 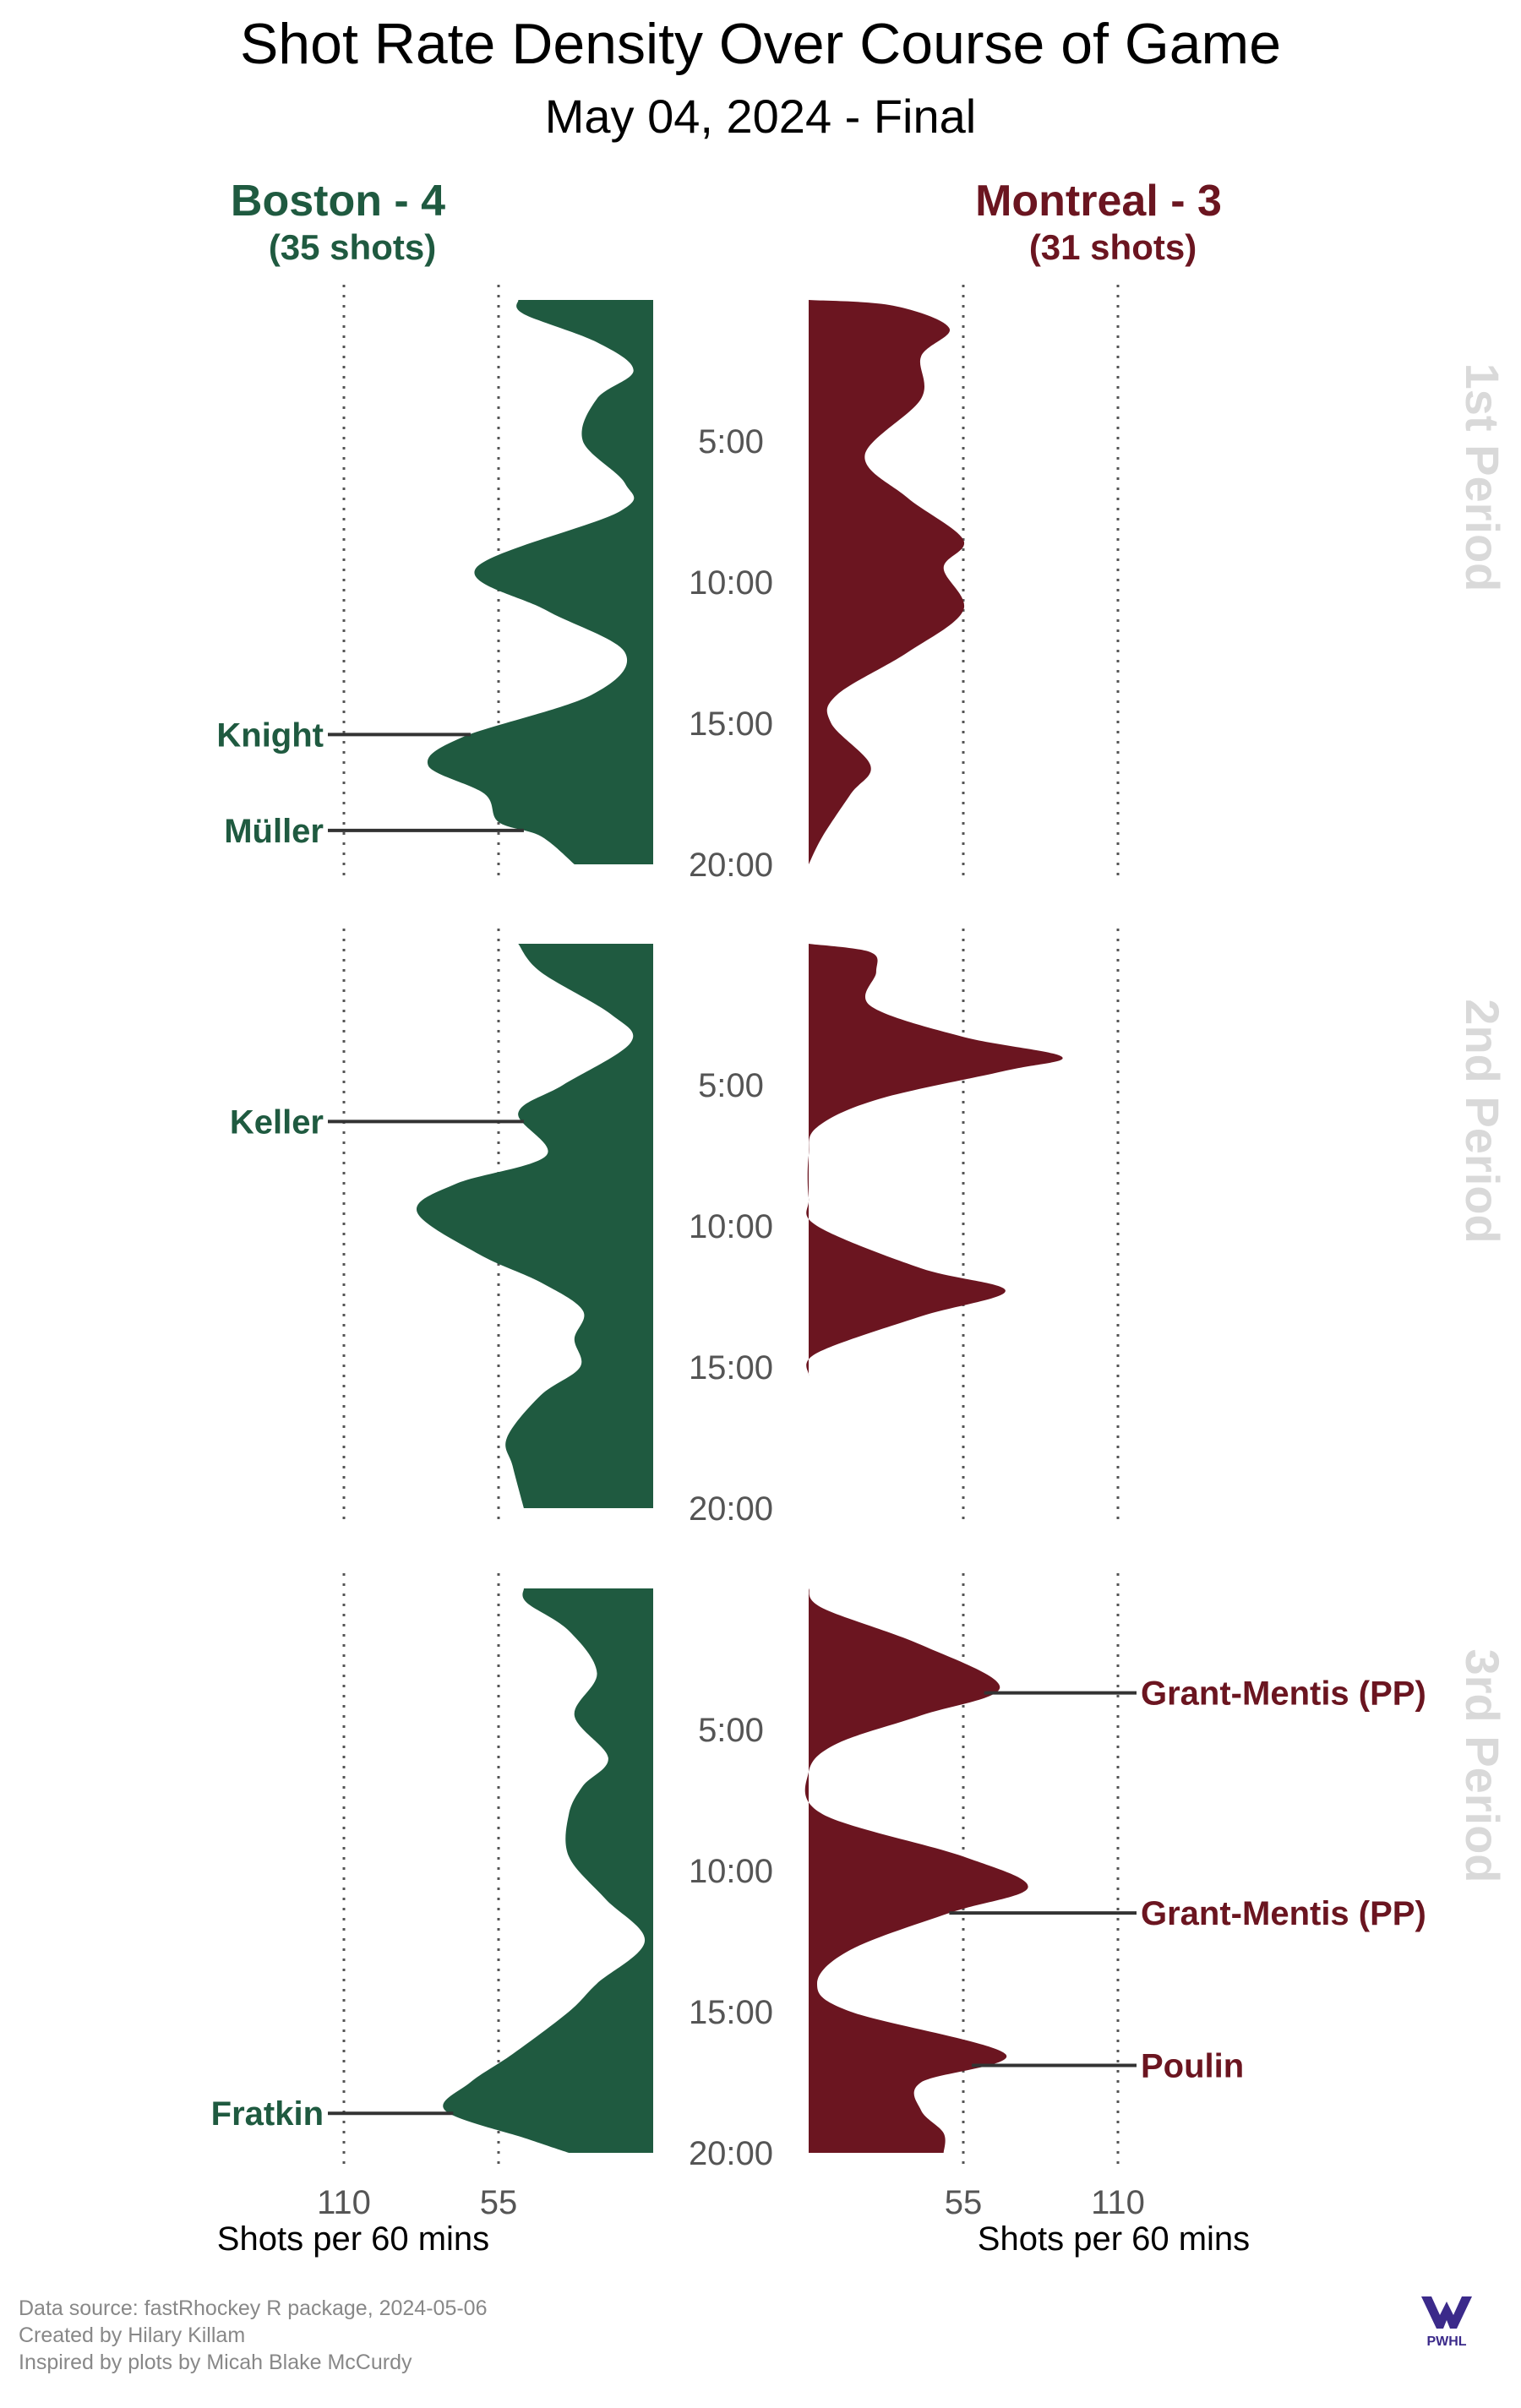 I want to click on left-x-tick-label: 110, so click(x=344, y=2202).